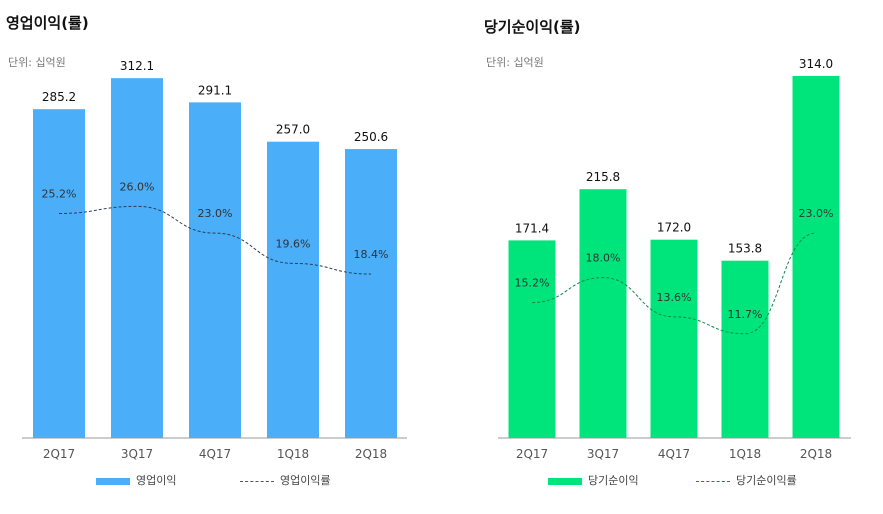  I want to click on ratio-value-label: 26.0%, so click(137, 186).